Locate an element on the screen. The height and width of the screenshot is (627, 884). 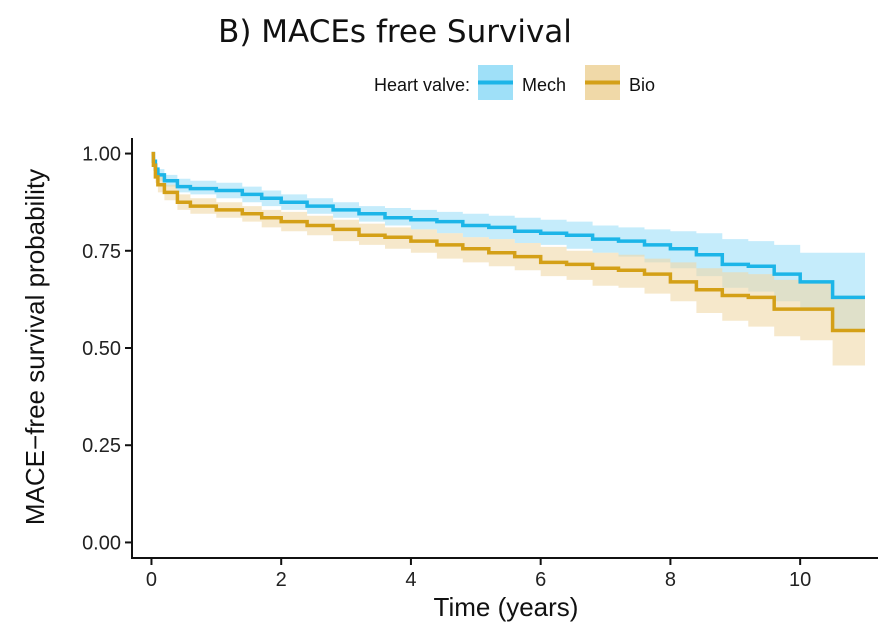
legend-title: Heart valve: is located at coordinates (422, 85).